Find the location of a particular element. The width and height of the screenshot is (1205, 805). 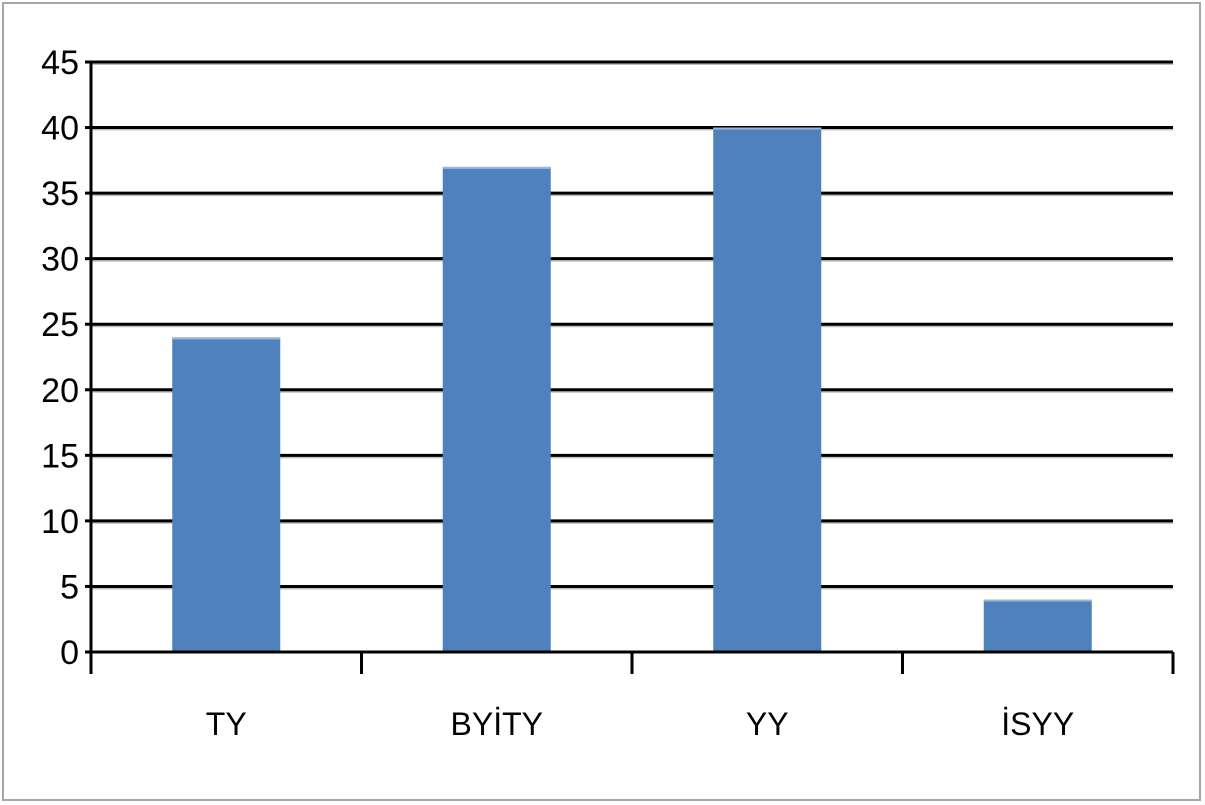

y-tick-label: 15 is located at coordinates (60, 456).